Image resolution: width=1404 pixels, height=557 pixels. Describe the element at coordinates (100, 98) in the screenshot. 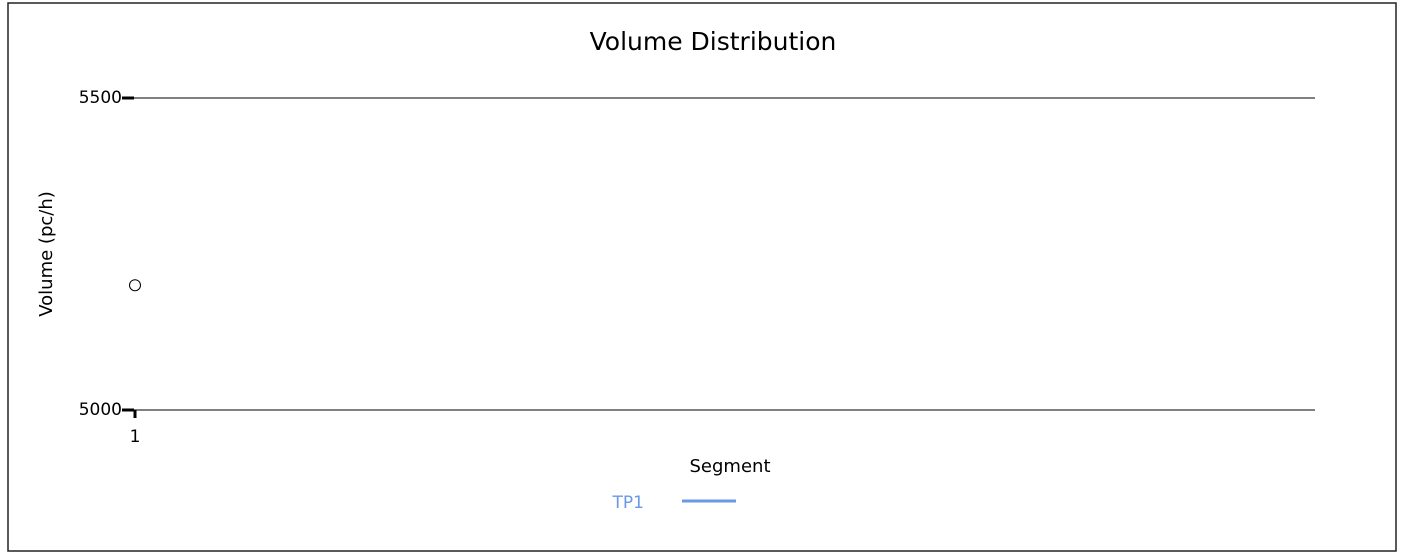

I see `y-tick-label: 5500` at that location.